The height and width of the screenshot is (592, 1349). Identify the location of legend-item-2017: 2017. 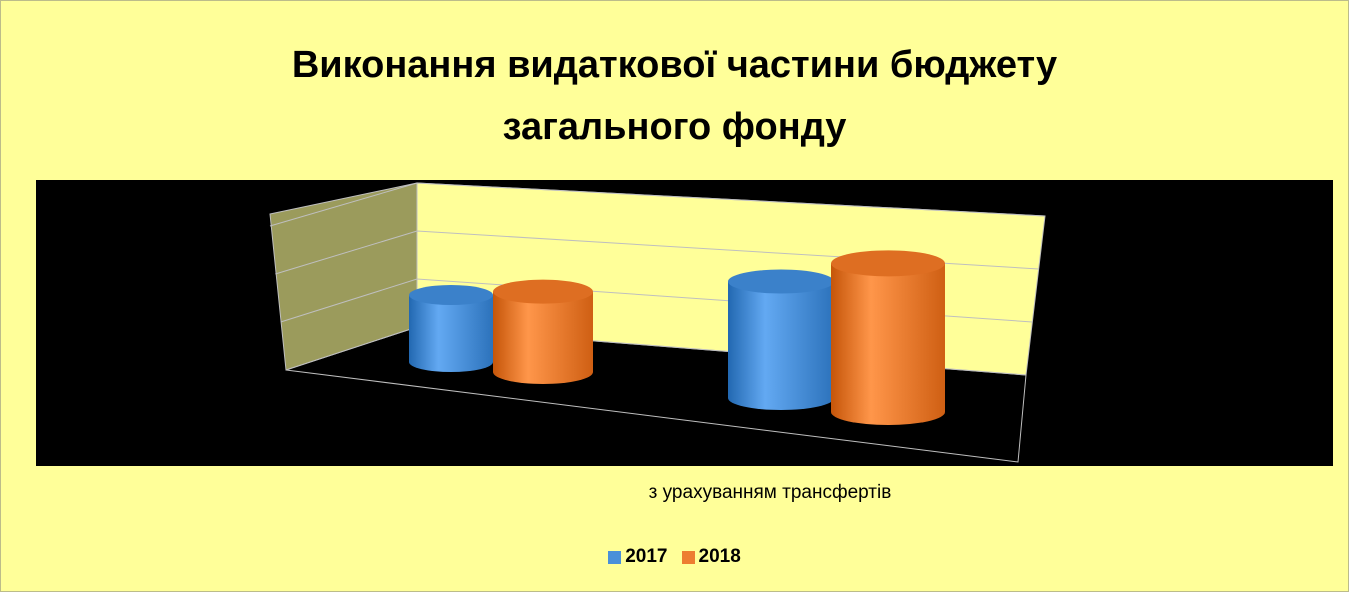
(638, 557).